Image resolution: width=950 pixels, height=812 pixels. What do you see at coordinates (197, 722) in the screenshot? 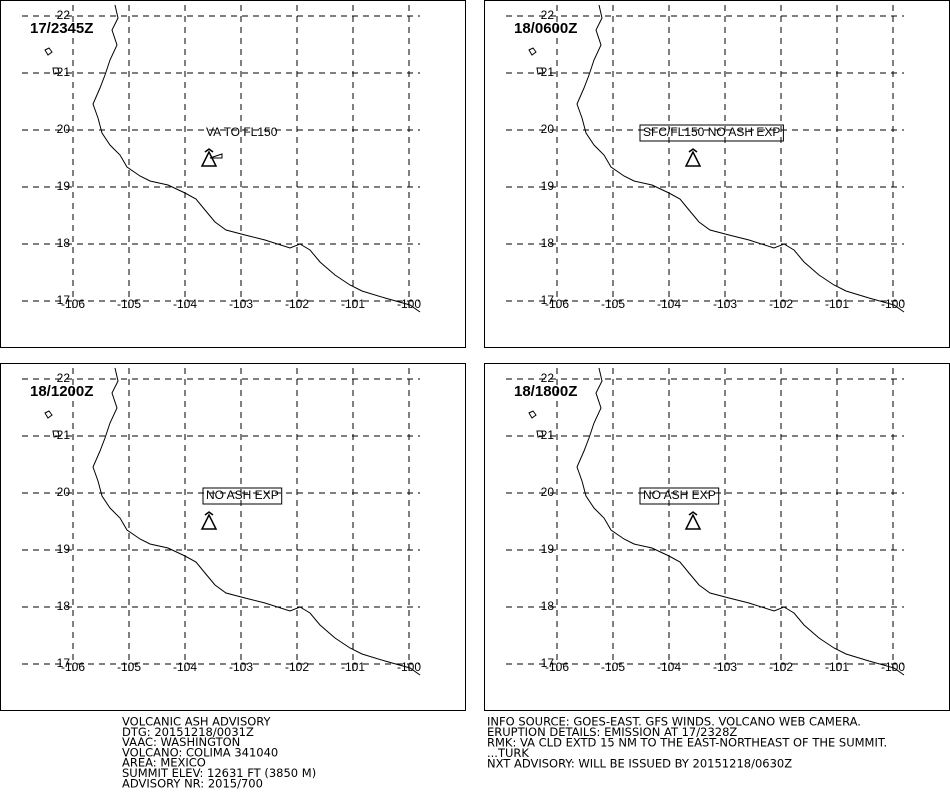
I see `advisory-line: VOLCANIC ASH ADVISORY` at bounding box center [197, 722].